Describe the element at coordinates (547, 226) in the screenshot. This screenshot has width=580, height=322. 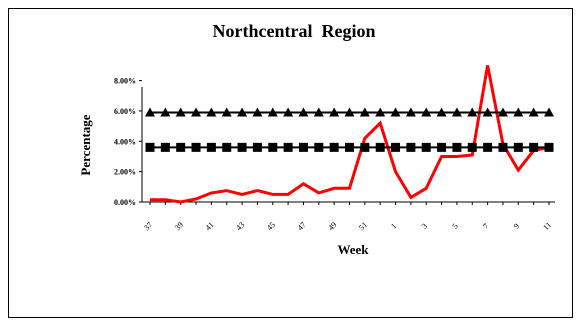
I see `x-tick-label: 11` at that location.